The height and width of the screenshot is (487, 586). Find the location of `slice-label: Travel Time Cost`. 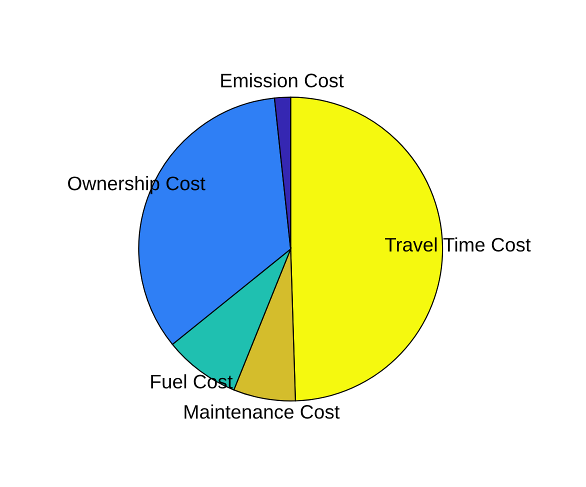

slice-label: Travel Time Cost is located at coordinates (458, 244).